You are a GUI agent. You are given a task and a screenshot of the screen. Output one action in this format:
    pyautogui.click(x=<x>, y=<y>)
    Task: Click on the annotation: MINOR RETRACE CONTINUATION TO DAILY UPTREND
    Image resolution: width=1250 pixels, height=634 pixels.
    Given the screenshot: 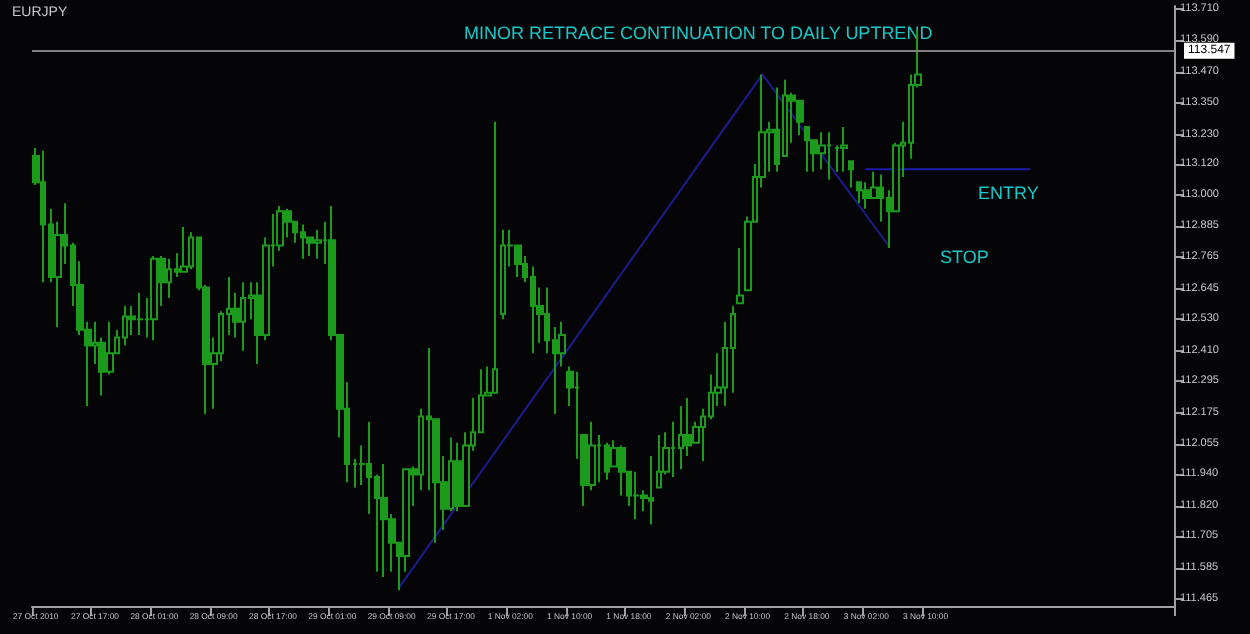 What is the action you would take?
    pyautogui.click(x=699, y=33)
    